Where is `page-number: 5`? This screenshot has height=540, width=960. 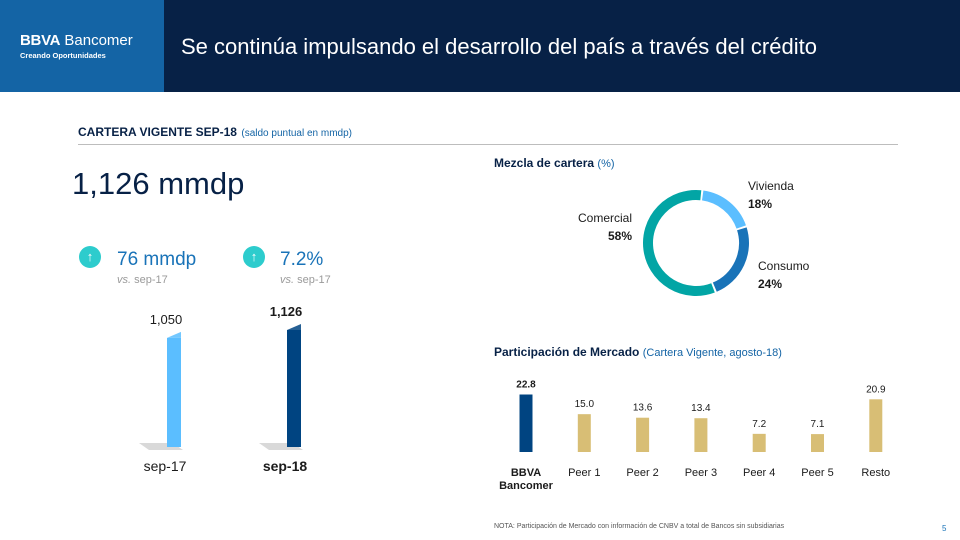 page-number: 5 is located at coordinates (944, 528).